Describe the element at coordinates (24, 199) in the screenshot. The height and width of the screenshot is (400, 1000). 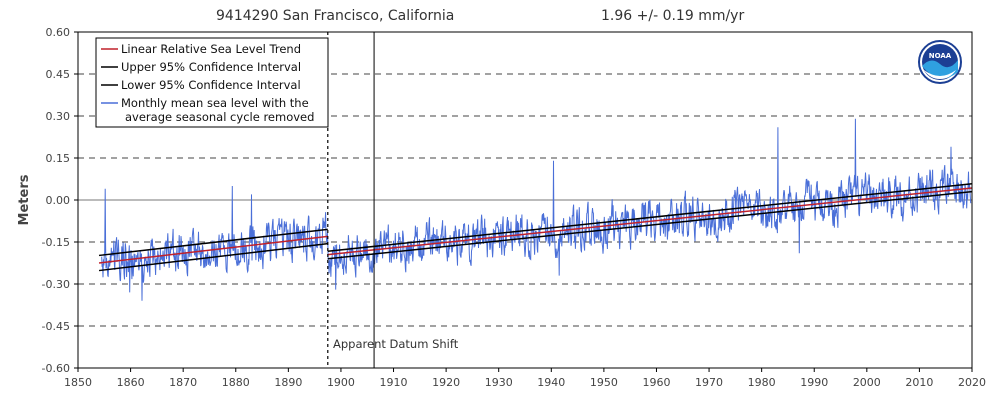
I see `y-axis-title: Meters` at that location.